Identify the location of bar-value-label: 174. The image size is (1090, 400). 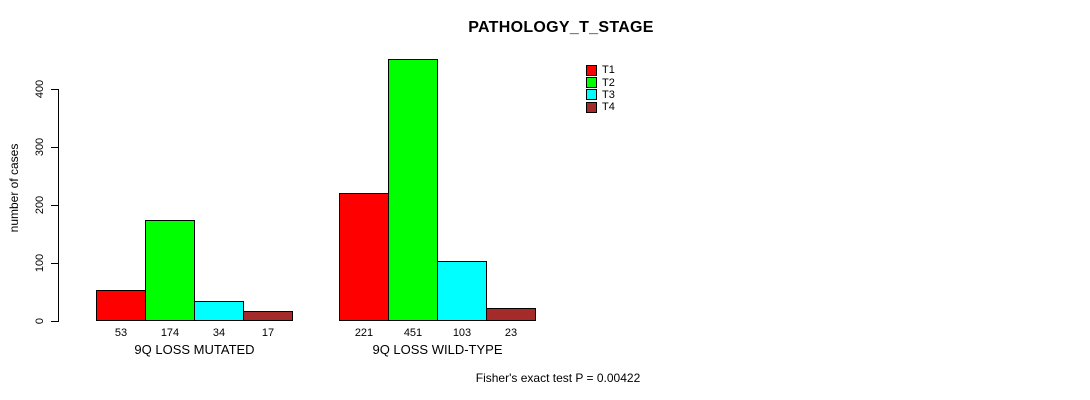
(170, 333).